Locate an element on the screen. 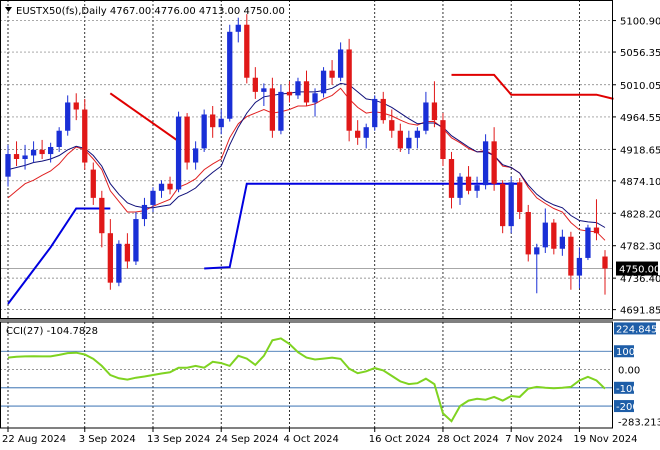 This screenshot has width=660, height=450. date-tick-label: 19 Nov 2024 is located at coordinates (605, 439).